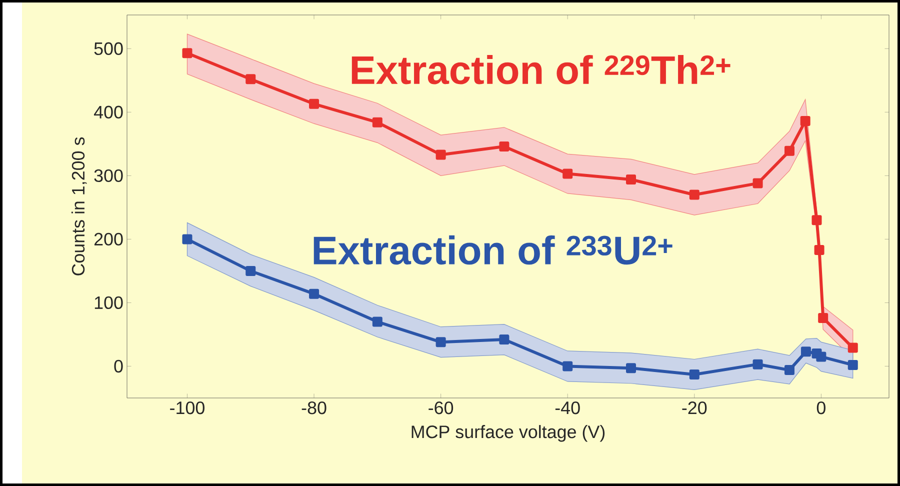 This screenshot has width=900, height=486. What do you see at coordinates (108, 303) in the screenshot?
I see `y-tick-label: 100` at bounding box center [108, 303].